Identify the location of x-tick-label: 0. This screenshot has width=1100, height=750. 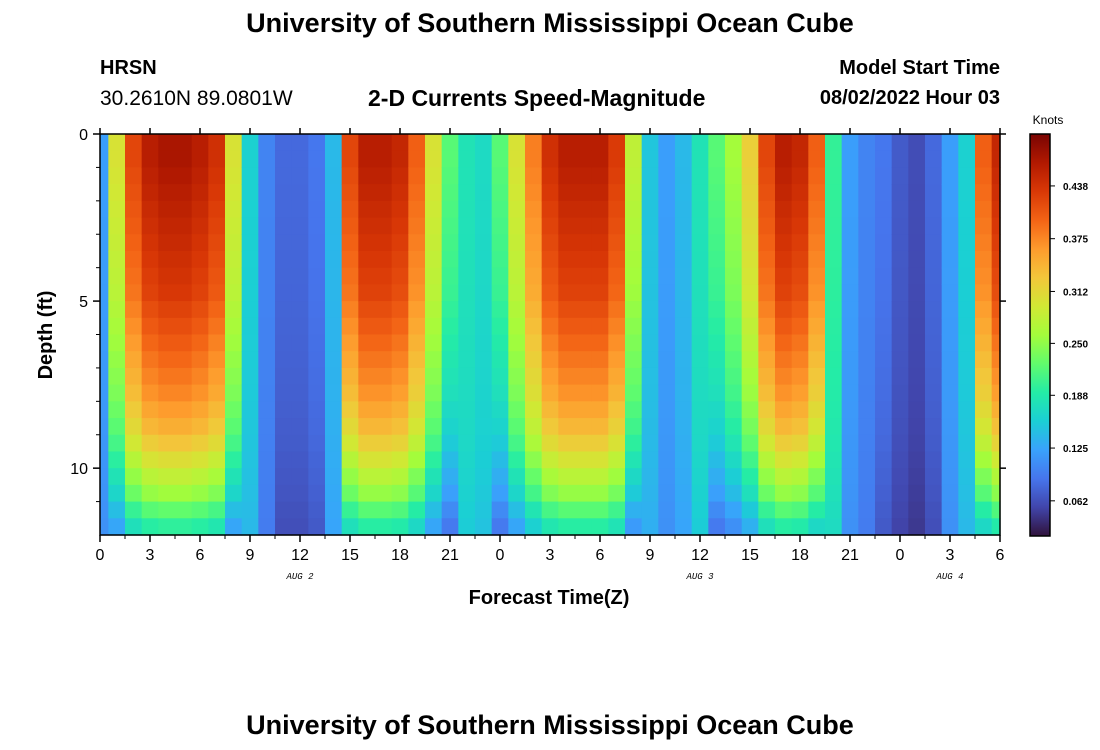
(900, 555).